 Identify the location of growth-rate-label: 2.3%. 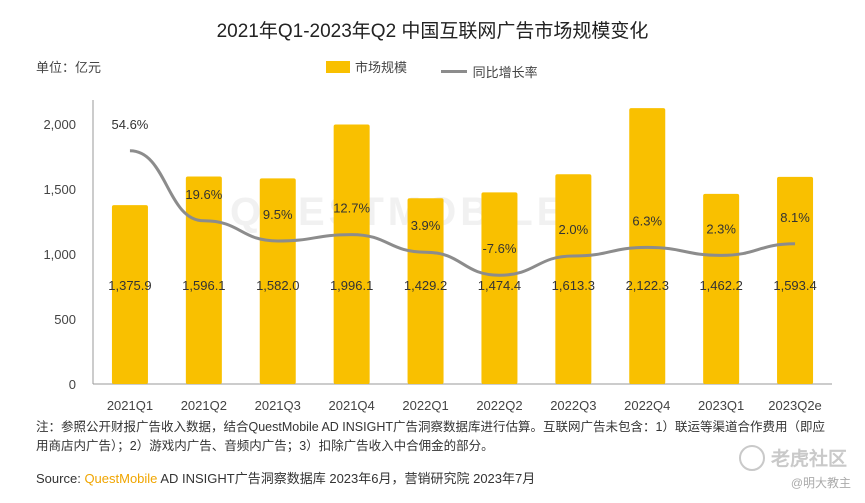
(721, 228).